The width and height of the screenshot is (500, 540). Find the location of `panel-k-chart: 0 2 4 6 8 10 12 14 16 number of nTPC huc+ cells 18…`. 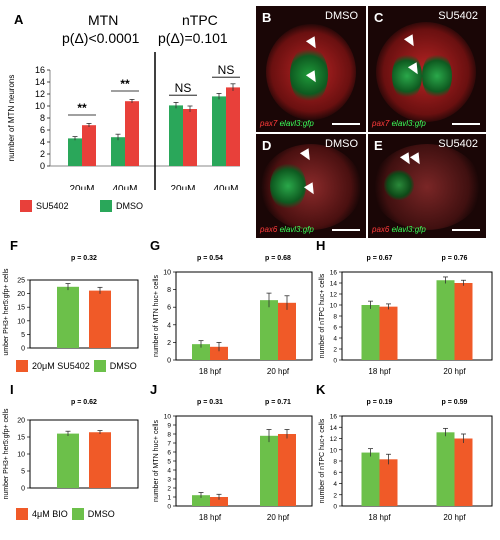

panel-k-chart: 0 2 4 6 8 10 12 14 16 number of nTPC huc+ cells 18… is located at coordinates (406, 460).